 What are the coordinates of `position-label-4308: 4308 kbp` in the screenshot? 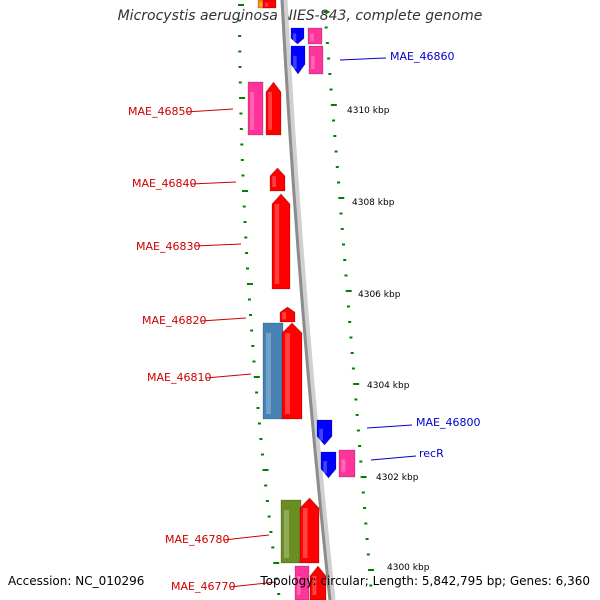 It's located at (373, 203).